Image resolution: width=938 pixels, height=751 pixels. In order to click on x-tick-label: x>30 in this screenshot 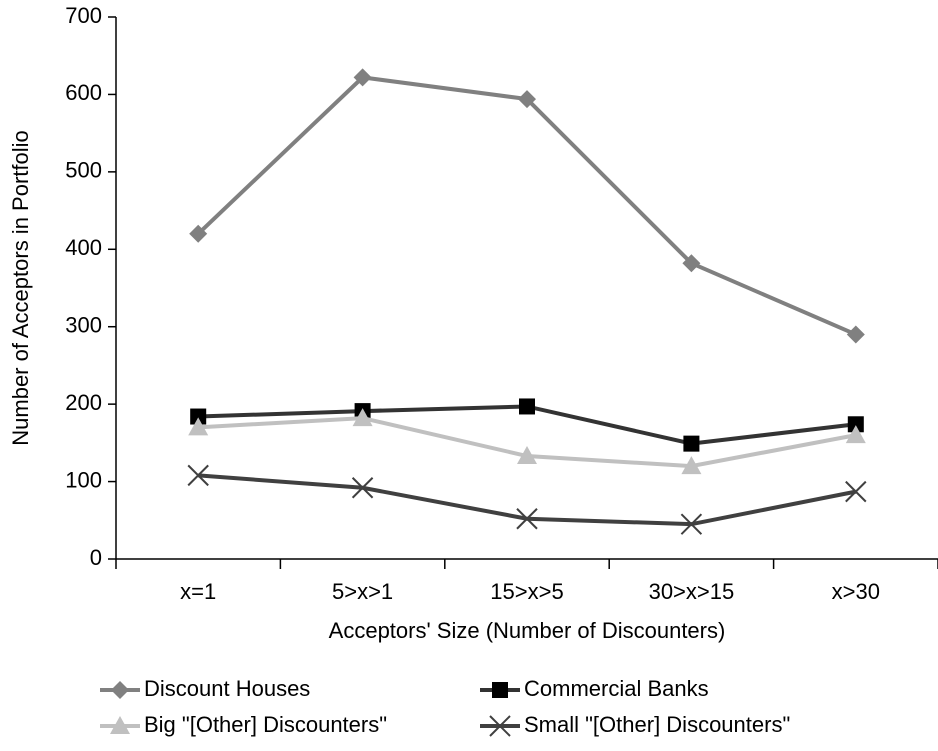, I will do `click(856, 591)`.